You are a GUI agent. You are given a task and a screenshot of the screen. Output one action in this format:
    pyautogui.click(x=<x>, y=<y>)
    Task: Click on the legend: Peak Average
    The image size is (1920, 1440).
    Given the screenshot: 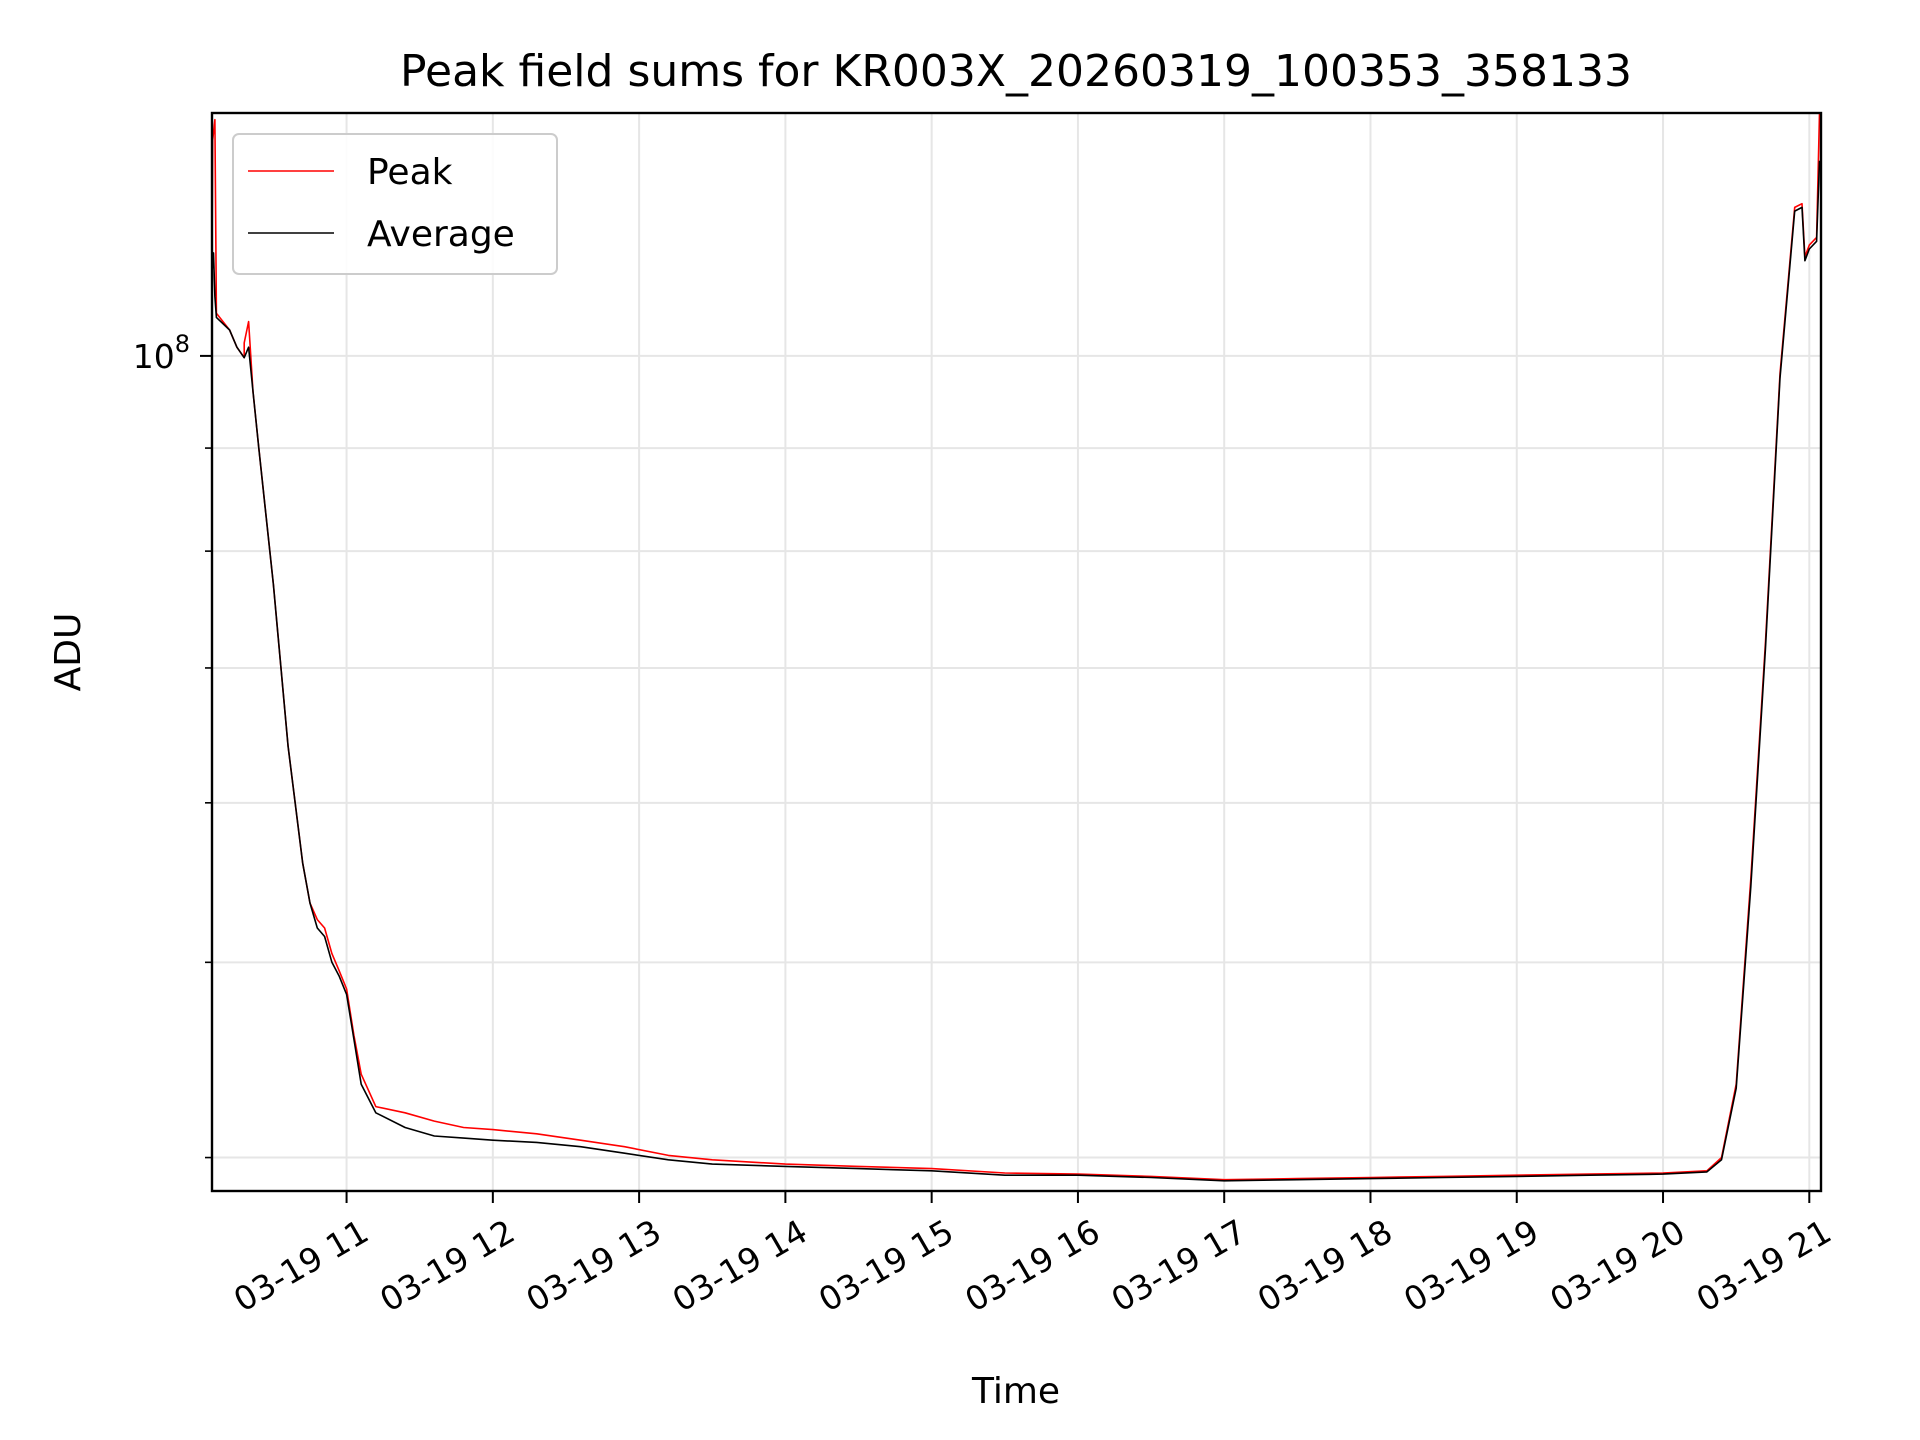 What is the action you would take?
    pyautogui.click(x=395, y=204)
    